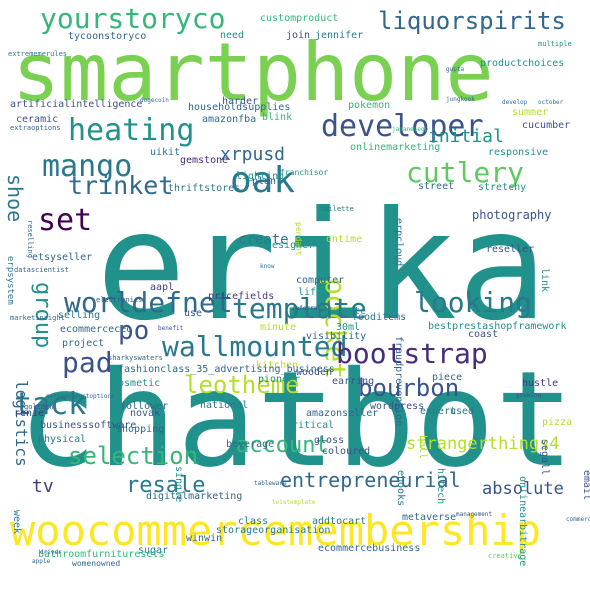 The image size is (590, 590). Describe the element at coordinates (578, 519) in the screenshot. I see `cloud-word: commerce` at that location.